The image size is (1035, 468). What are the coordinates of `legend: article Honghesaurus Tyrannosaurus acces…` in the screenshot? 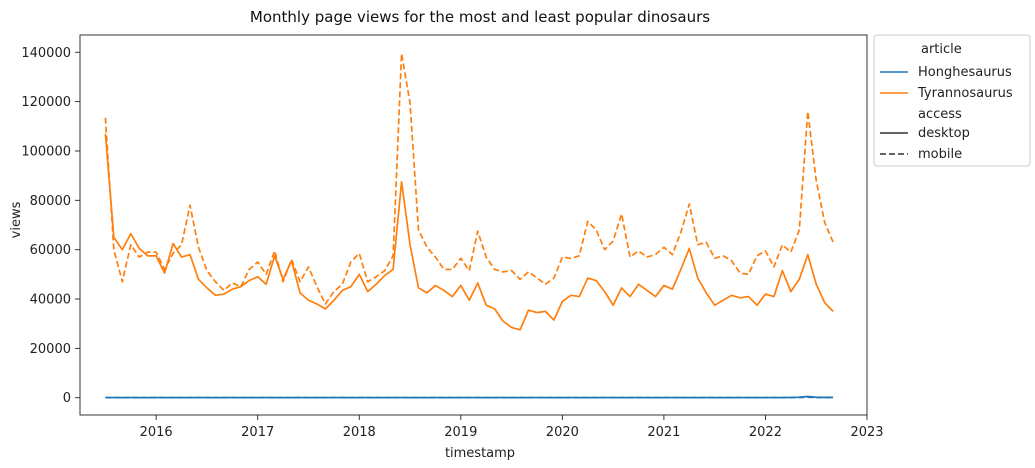 It's located at (952, 100).